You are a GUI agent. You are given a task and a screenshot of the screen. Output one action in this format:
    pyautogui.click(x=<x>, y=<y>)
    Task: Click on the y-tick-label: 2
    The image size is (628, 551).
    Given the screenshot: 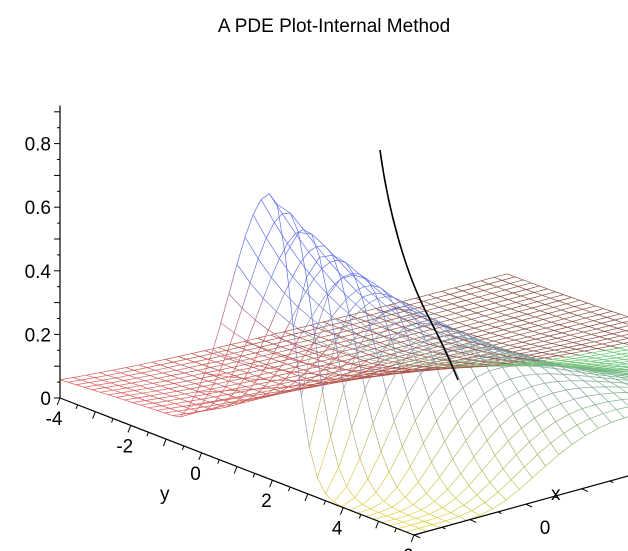 What is the action you would take?
    pyautogui.click(x=266, y=501)
    